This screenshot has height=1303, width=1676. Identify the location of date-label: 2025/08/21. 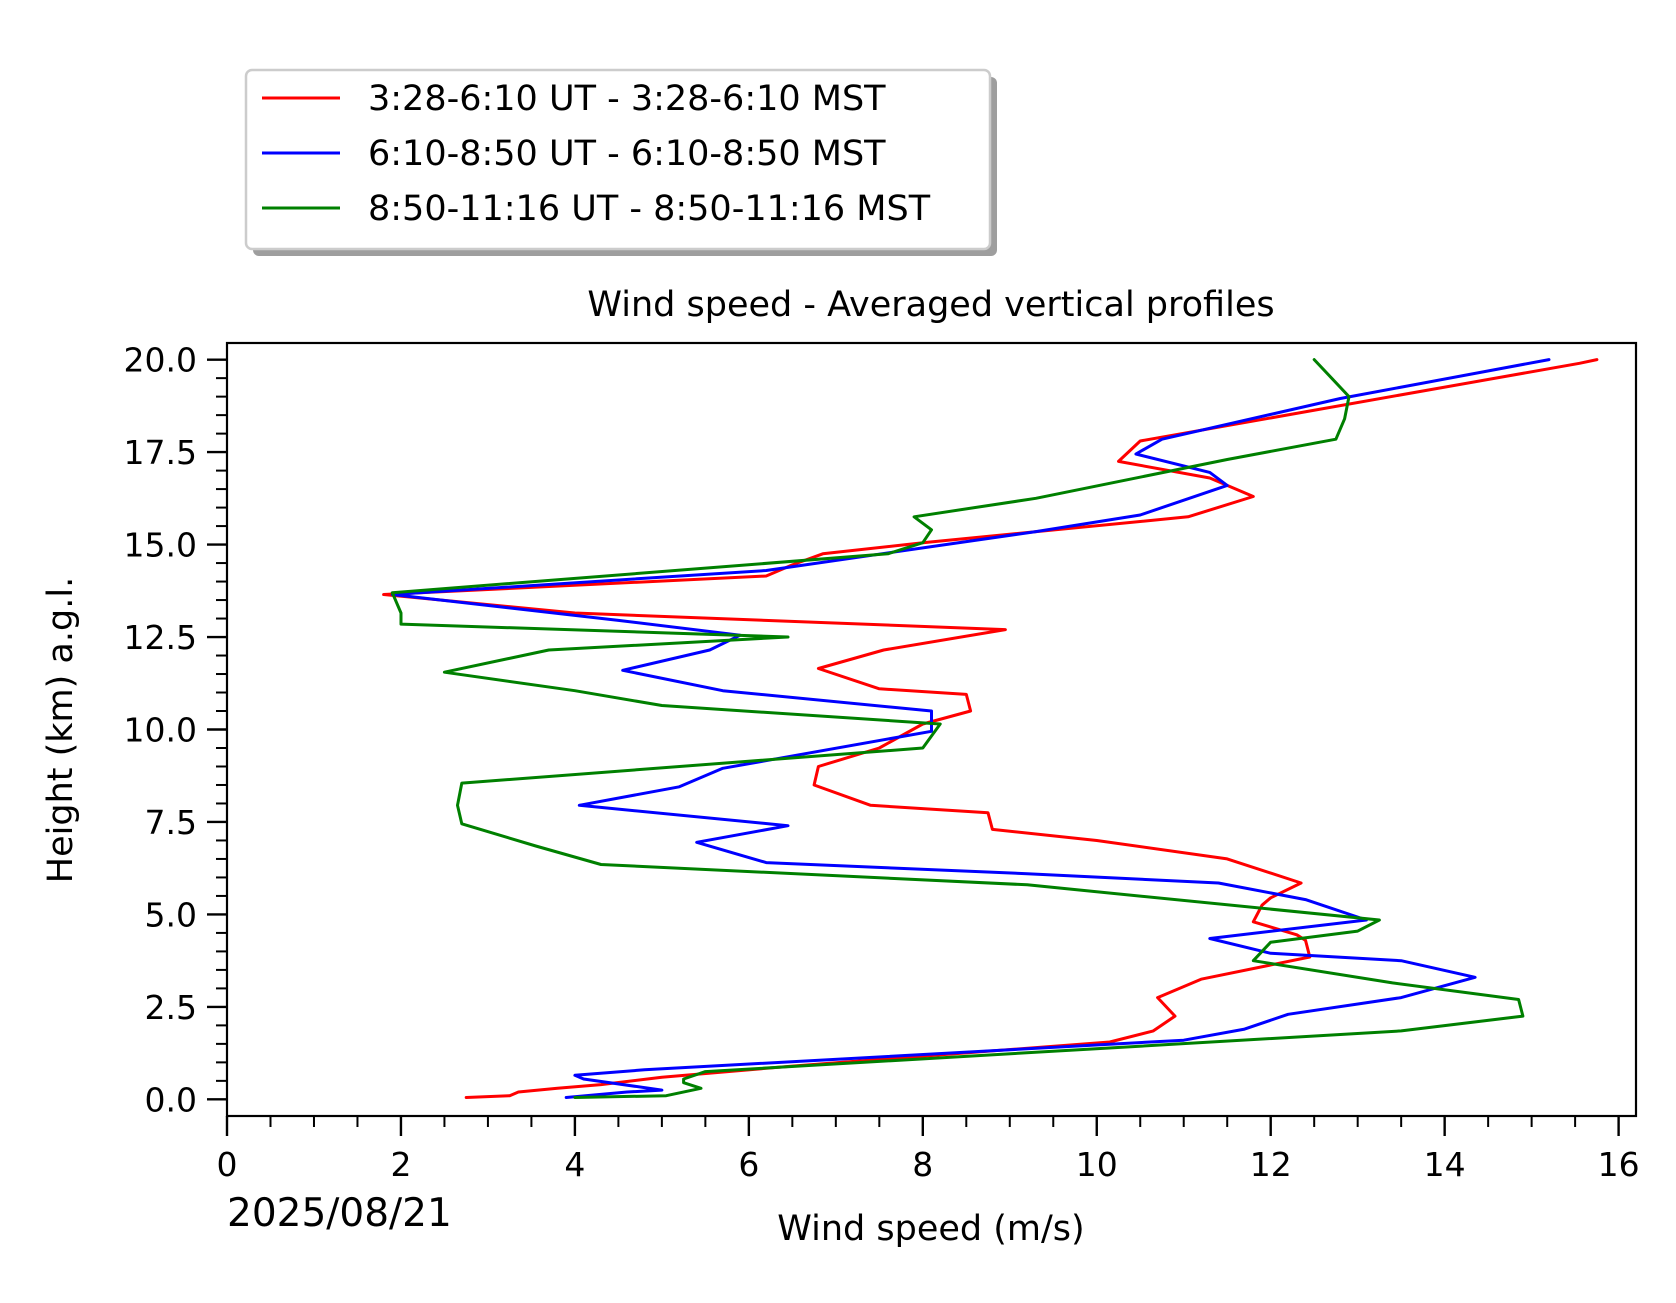
(339, 1213).